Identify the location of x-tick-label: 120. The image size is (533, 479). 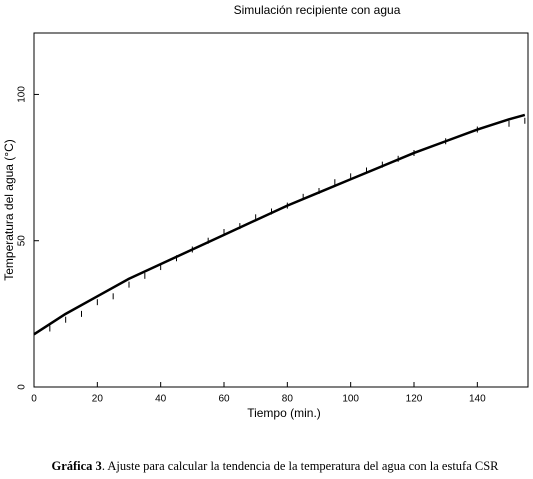
(414, 399).